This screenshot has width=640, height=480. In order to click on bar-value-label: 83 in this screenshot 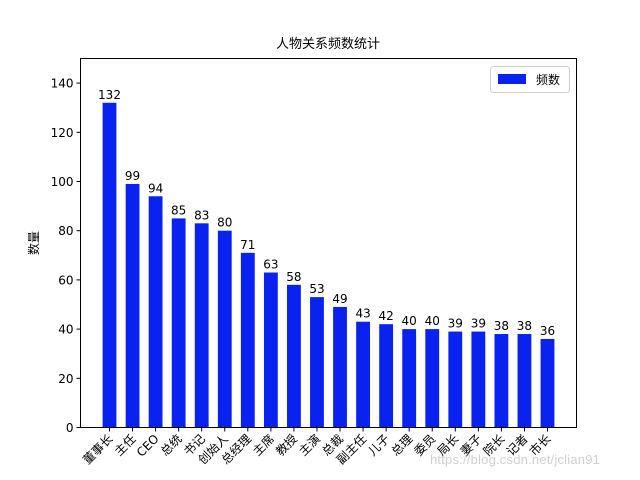, I will do `click(201, 215)`.